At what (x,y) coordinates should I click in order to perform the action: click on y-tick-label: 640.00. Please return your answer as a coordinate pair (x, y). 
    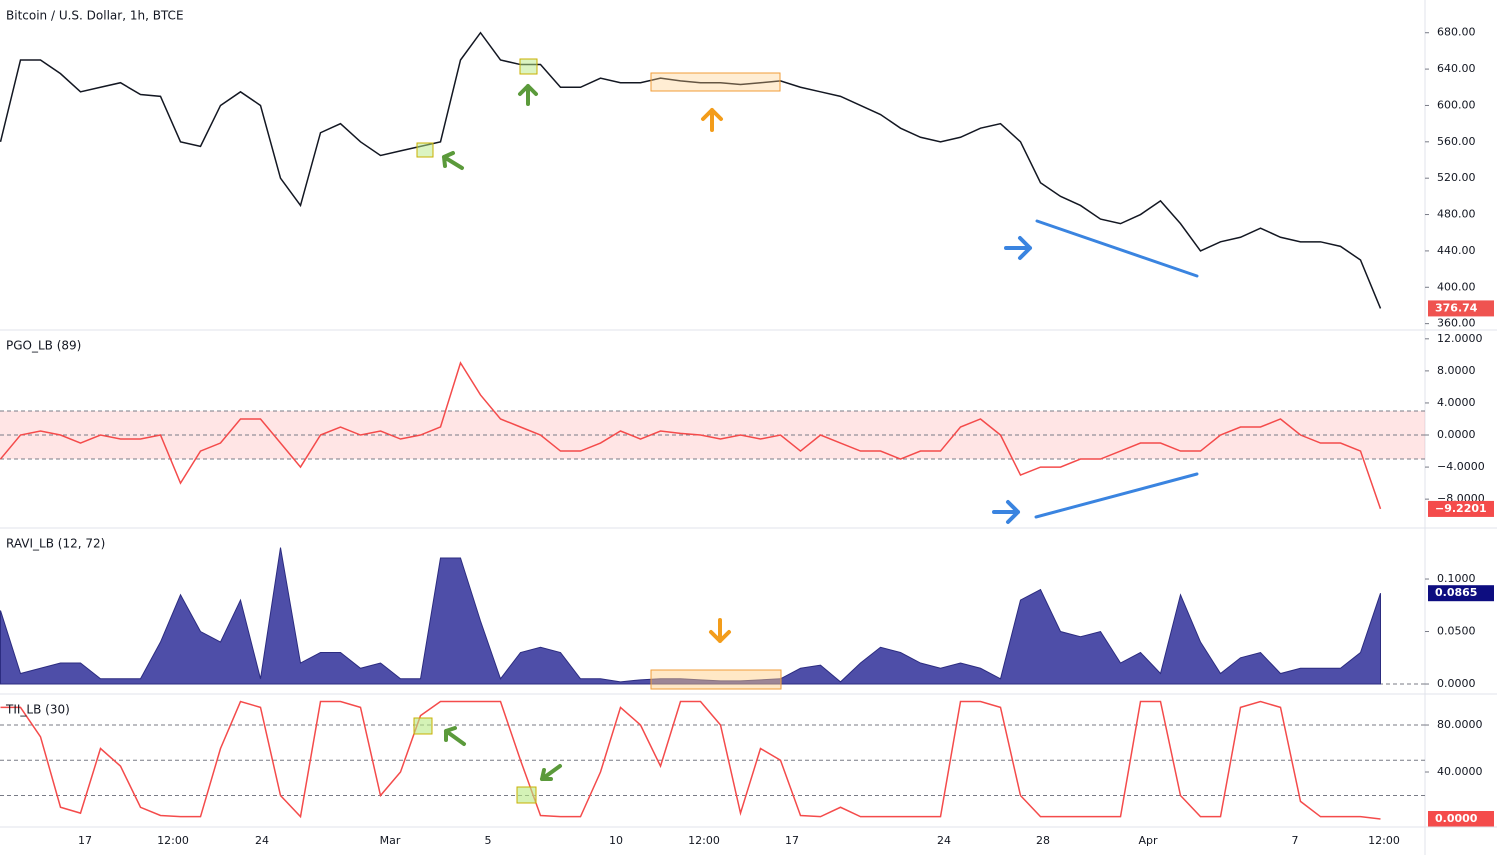
    Looking at the image, I should click on (1456, 68).